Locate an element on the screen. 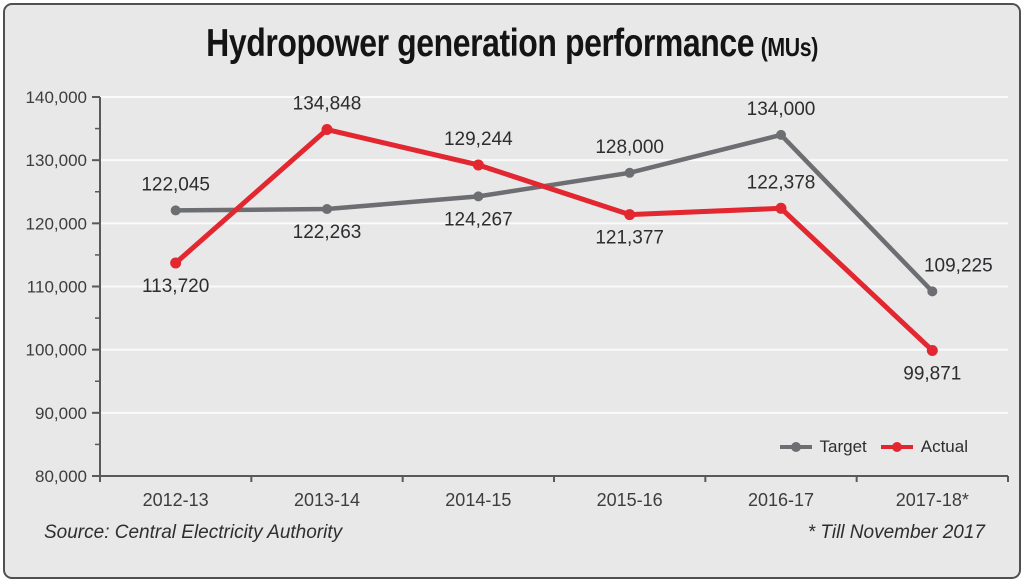  y-axis-label: 100,000 is located at coordinates (56, 350).